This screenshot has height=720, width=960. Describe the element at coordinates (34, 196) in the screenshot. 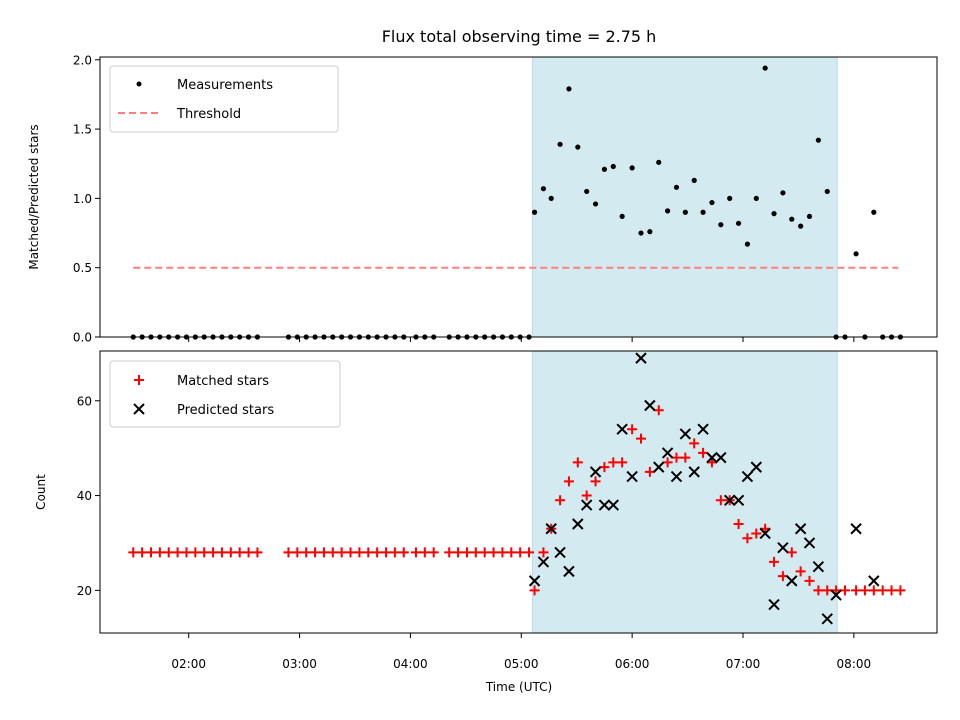

I see `top-y-axis-label: Matched/Predicted stars` at that location.